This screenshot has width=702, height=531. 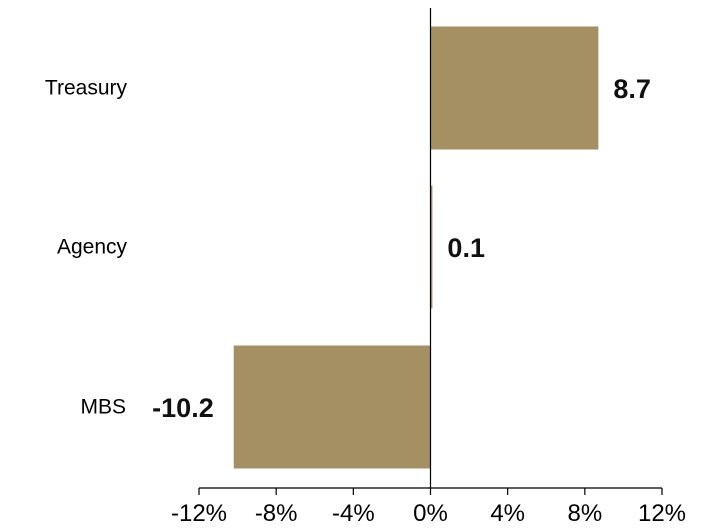 What do you see at coordinates (199, 513) in the screenshot?
I see `x-tick-label: -12%` at bounding box center [199, 513].